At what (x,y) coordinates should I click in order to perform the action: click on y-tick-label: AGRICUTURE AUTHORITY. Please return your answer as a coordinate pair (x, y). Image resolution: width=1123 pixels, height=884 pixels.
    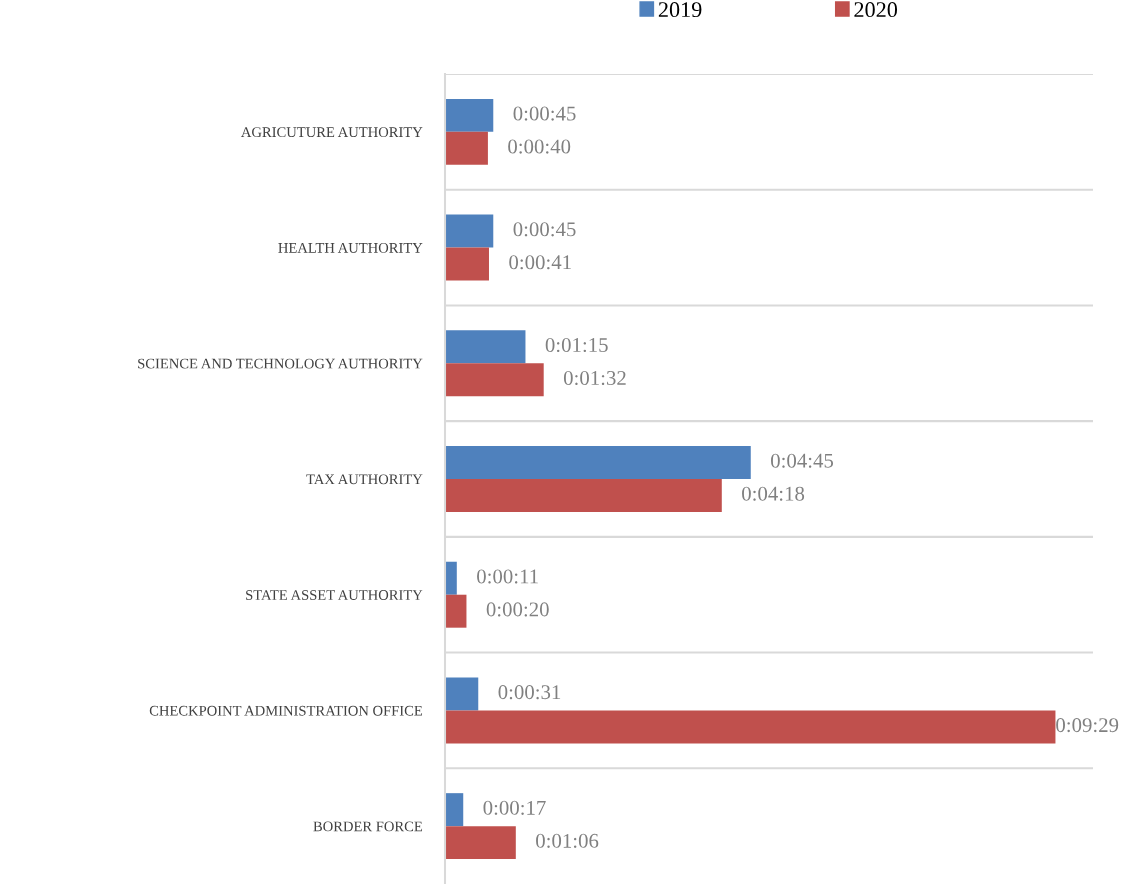
    Looking at the image, I should click on (332, 132).